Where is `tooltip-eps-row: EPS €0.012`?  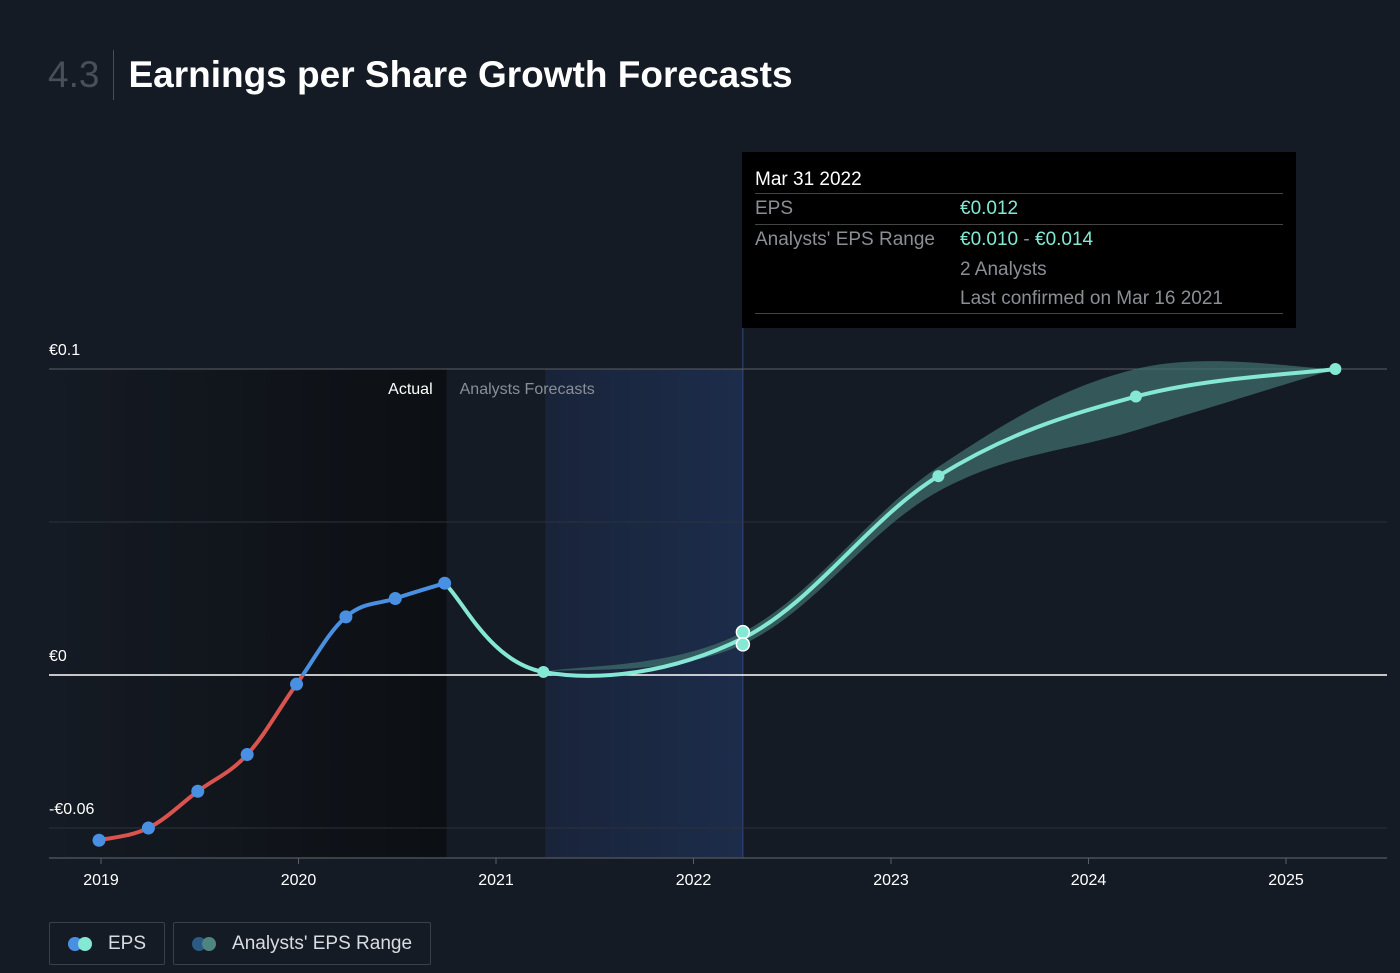 tooltip-eps-row: EPS €0.012 is located at coordinates (1019, 209).